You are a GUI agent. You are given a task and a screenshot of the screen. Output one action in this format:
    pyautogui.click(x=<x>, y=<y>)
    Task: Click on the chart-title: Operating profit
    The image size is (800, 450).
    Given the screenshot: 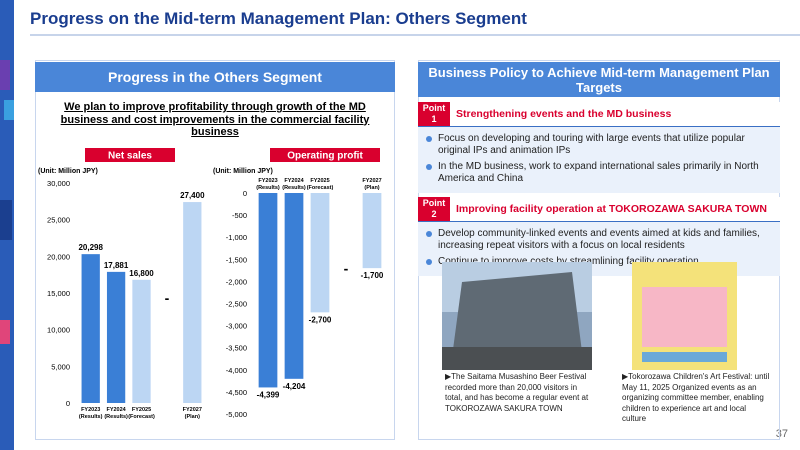 What is the action you would take?
    pyautogui.click(x=325, y=156)
    